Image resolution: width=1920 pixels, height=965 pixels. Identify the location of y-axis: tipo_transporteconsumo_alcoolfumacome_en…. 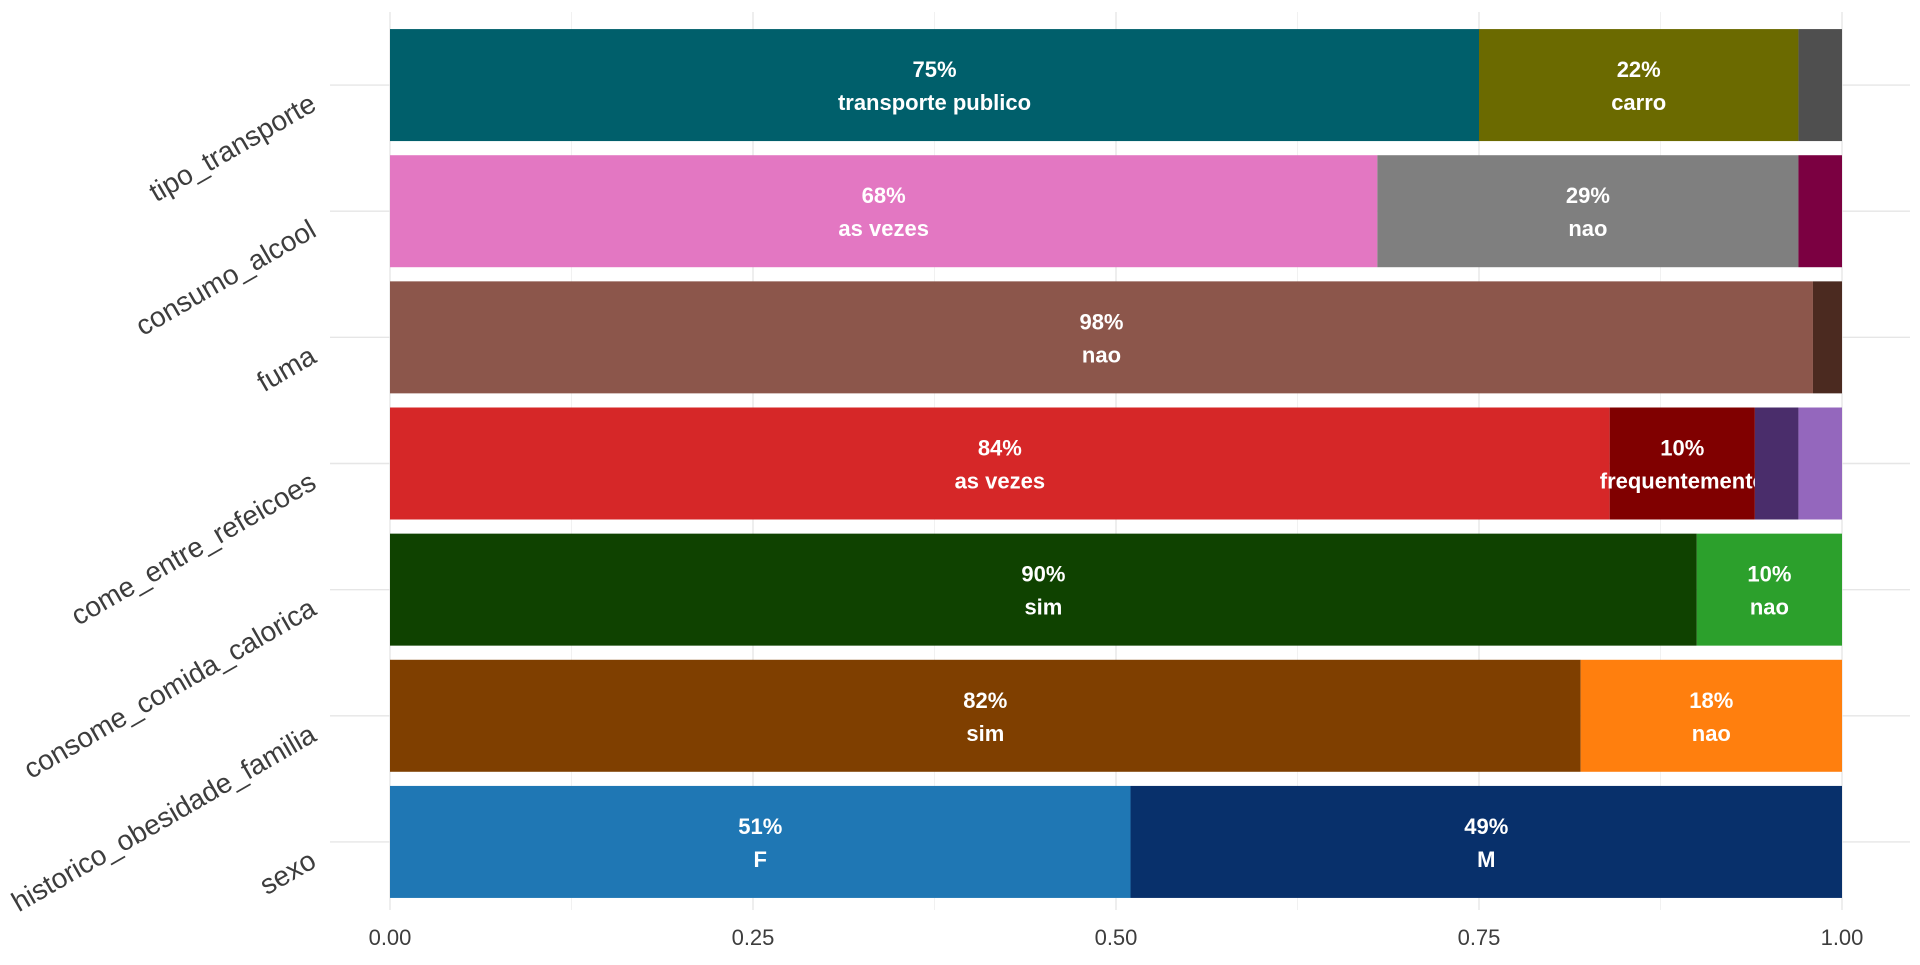
(163, 502).